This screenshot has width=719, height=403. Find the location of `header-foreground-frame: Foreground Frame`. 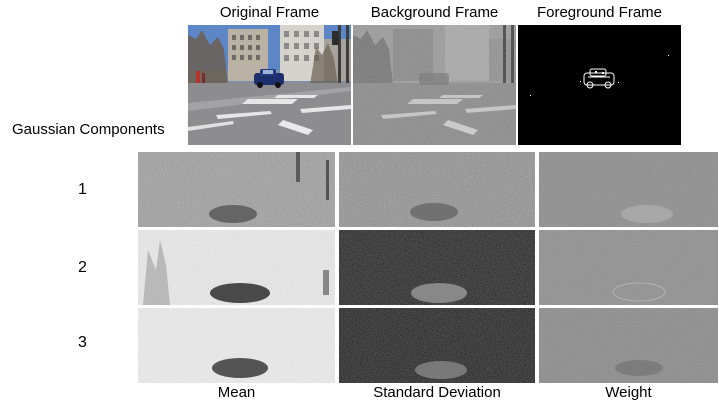

header-foreground-frame: Foreground Frame is located at coordinates (599, 12).